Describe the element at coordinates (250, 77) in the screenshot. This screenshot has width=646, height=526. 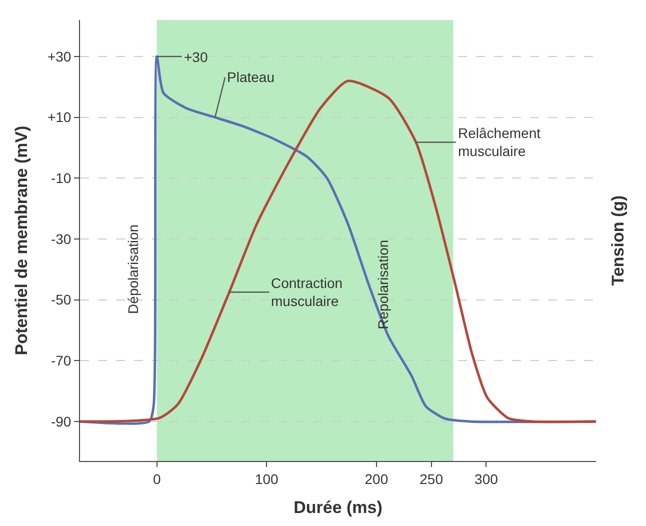
I see `annotation: Plateau` at that location.